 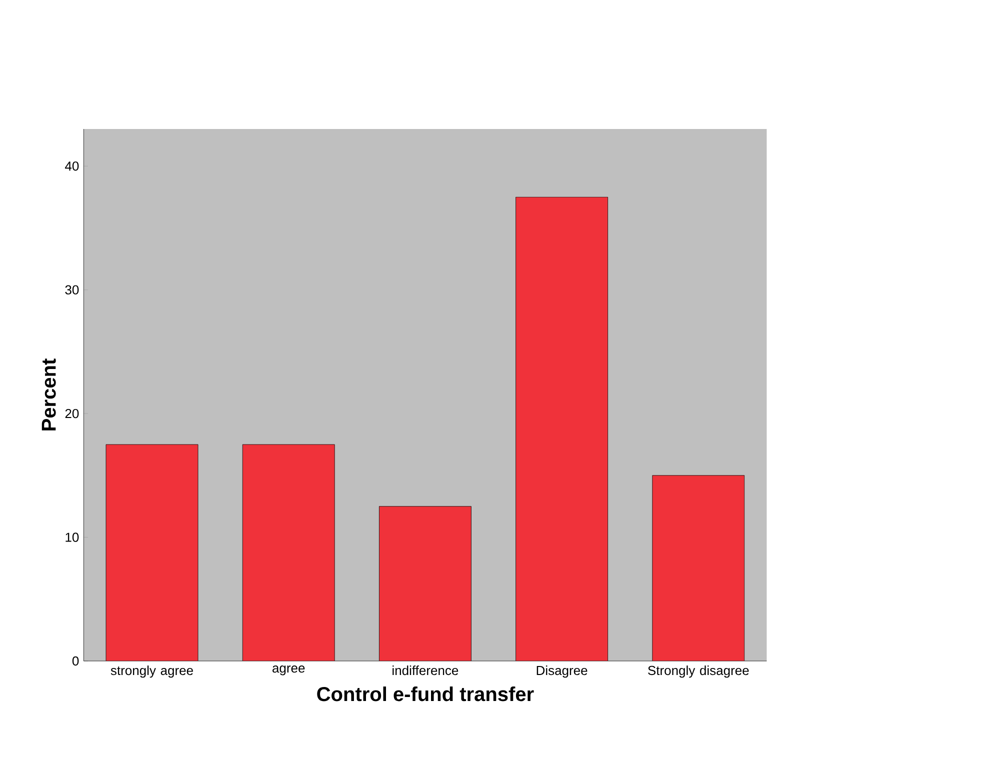 I want to click on y-axis-title: Percent, so click(x=49, y=394).